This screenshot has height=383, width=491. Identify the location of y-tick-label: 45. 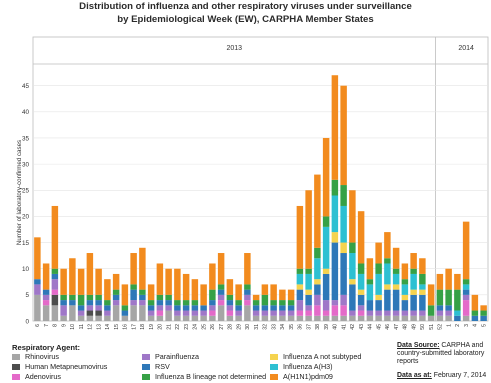
(26, 86).